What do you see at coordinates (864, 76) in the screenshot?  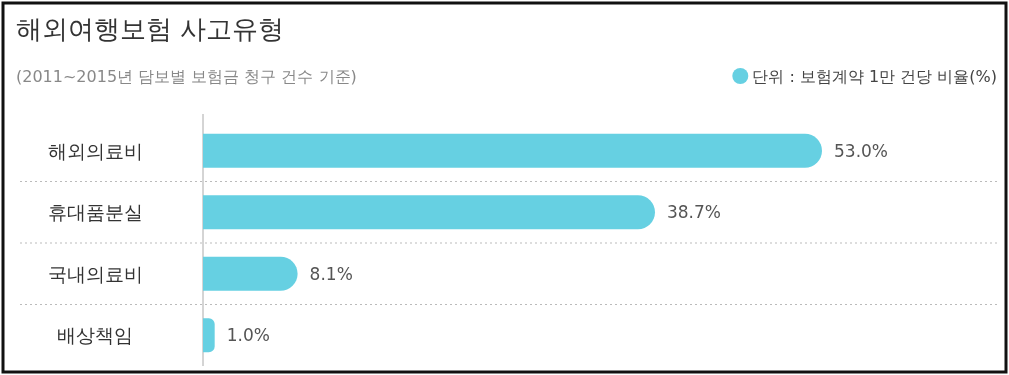 I see `legend: 단위 : 보험계약 1만 건당 비율(%)` at bounding box center [864, 76].